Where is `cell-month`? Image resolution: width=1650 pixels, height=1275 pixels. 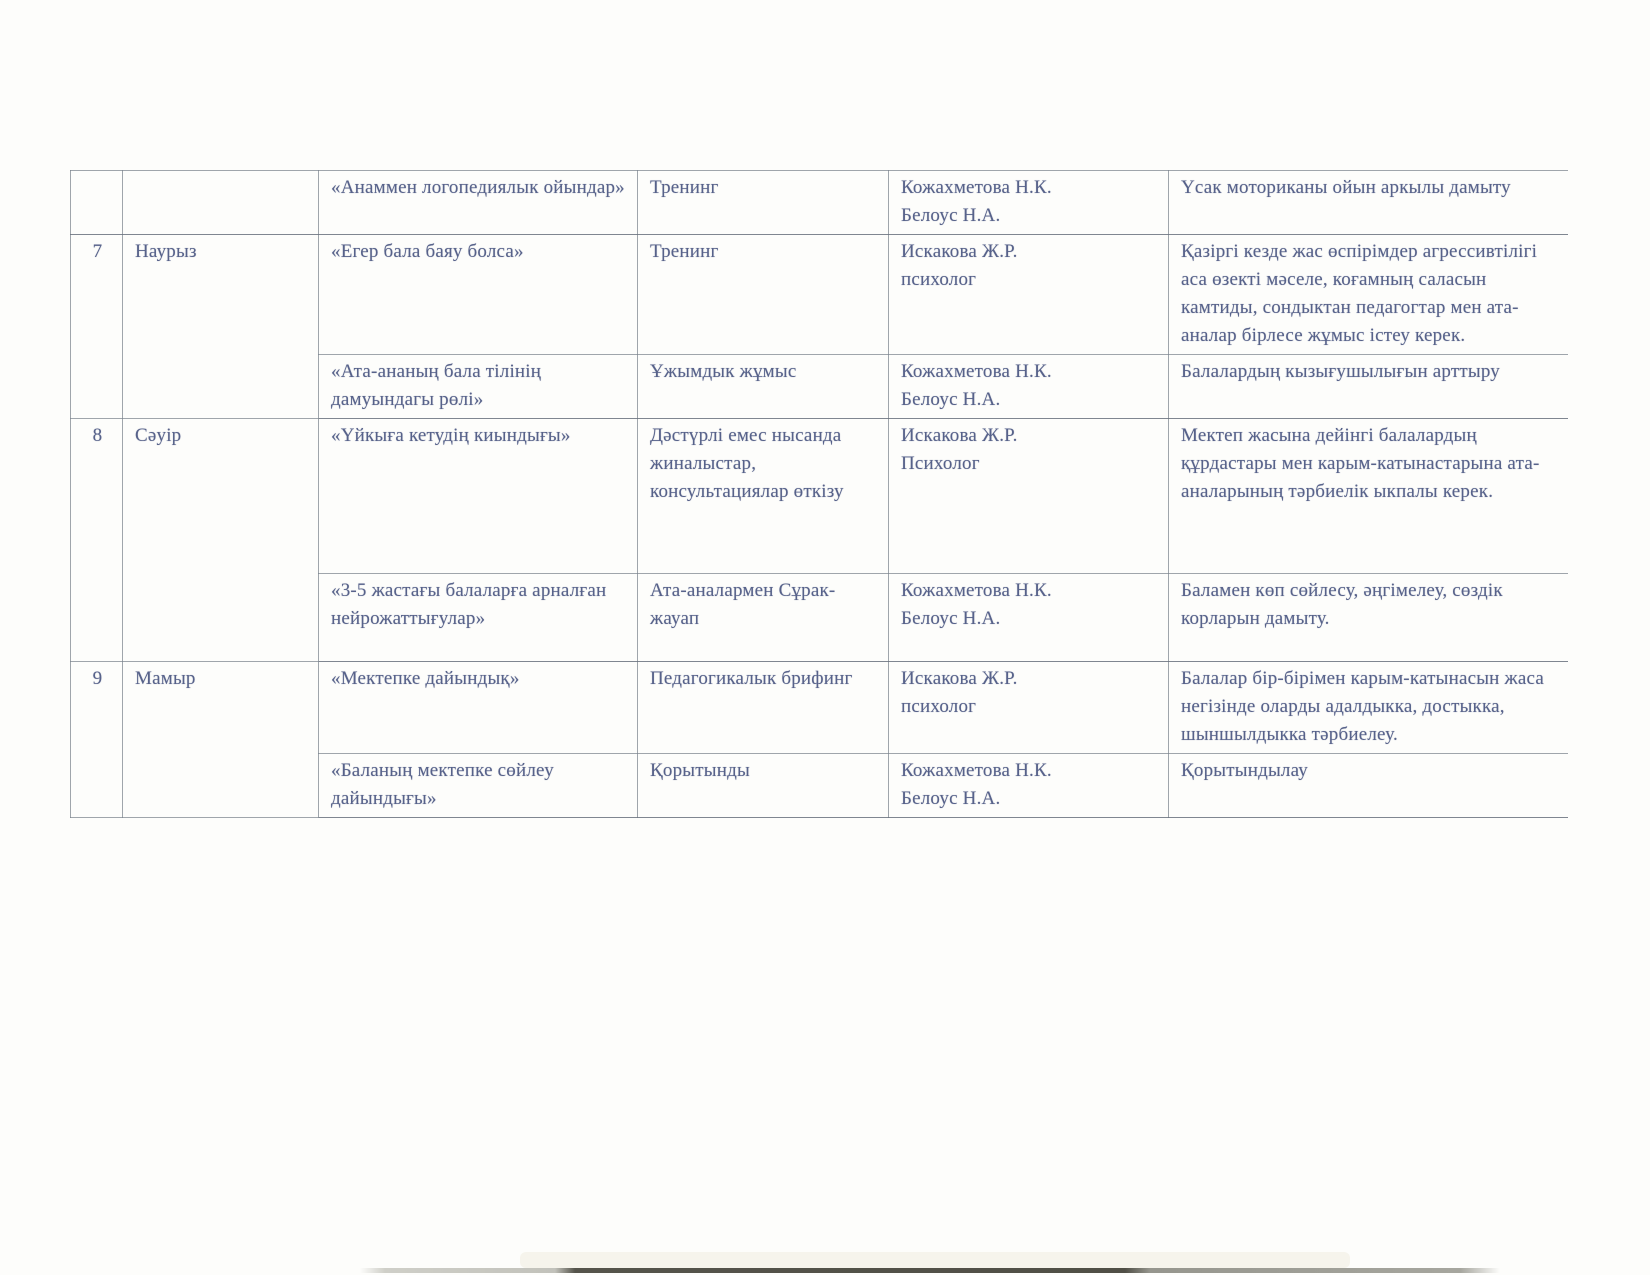 cell-month is located at coordinates (220, 202).